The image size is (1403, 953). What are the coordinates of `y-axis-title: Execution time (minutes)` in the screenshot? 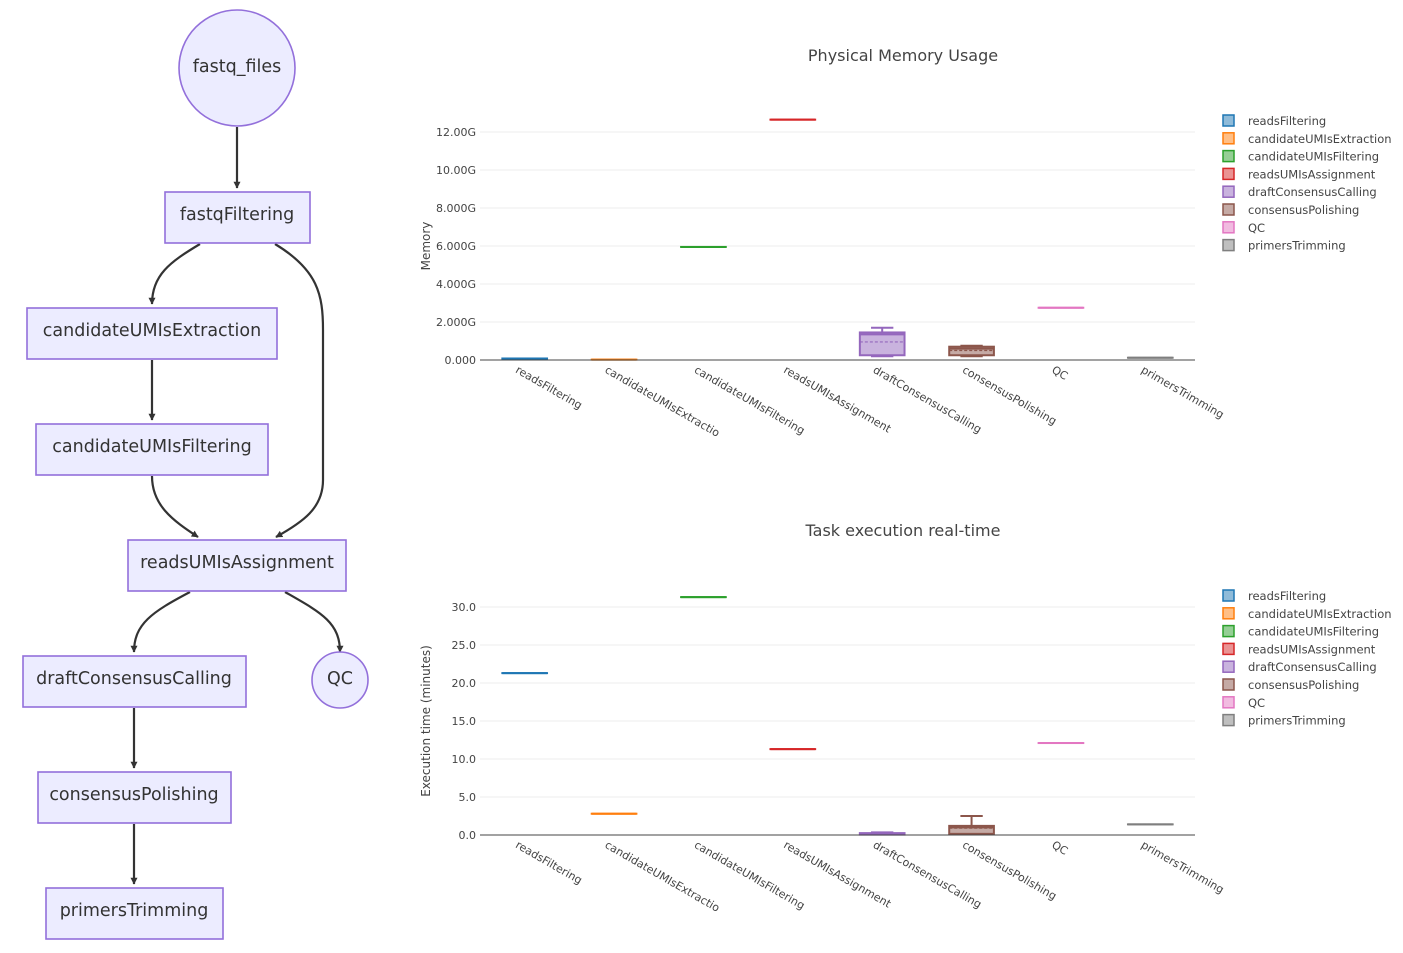 It's located at (426, 721).